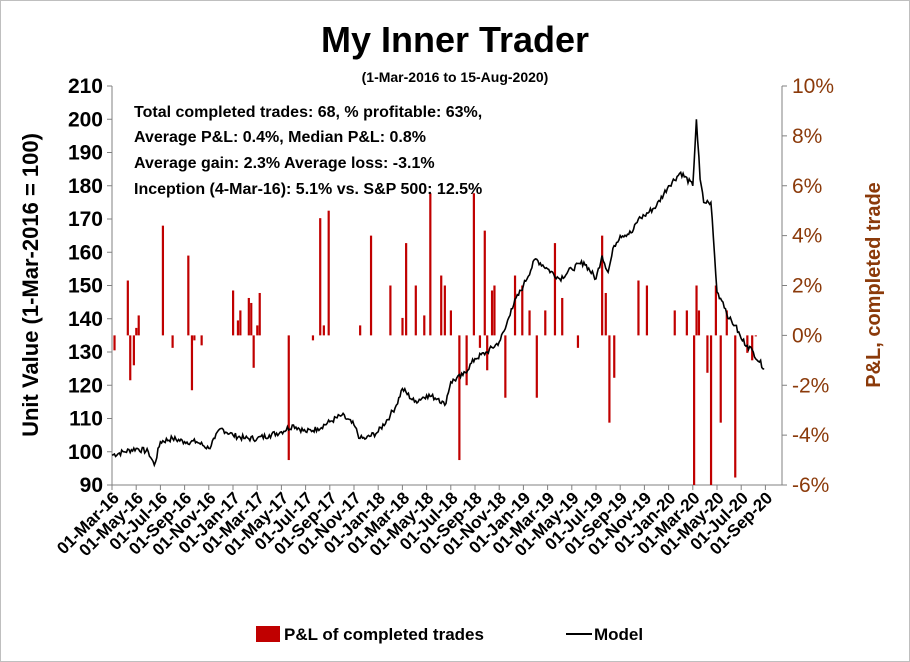 Image resolution: width=910 pixels, height=662 pixels. I want to click on stat-line-3: Average gain: 2.3% Average loss: -3.1%, so click(284, 163).